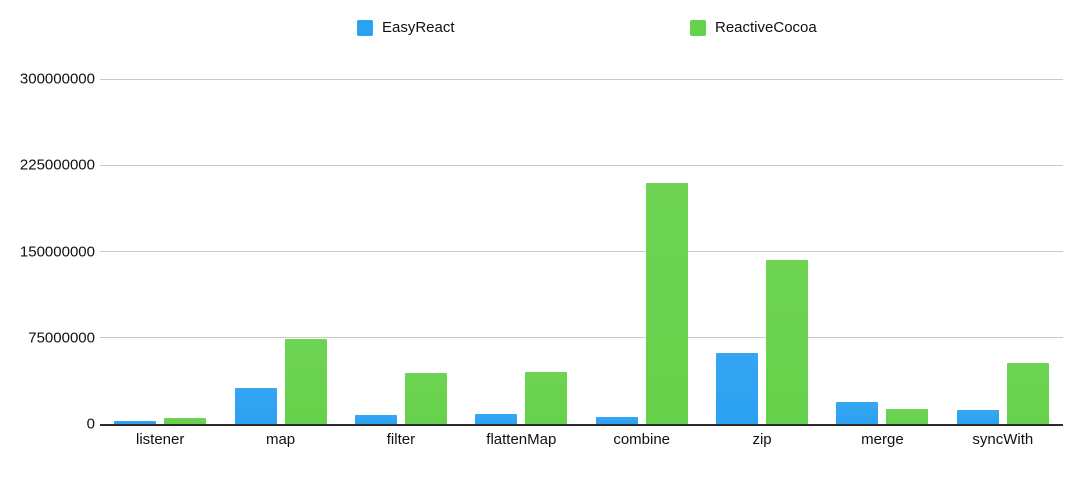 This screenshot has height=483, width=1080. I want to click on bar-easy-react-zip, so click(737, 388).